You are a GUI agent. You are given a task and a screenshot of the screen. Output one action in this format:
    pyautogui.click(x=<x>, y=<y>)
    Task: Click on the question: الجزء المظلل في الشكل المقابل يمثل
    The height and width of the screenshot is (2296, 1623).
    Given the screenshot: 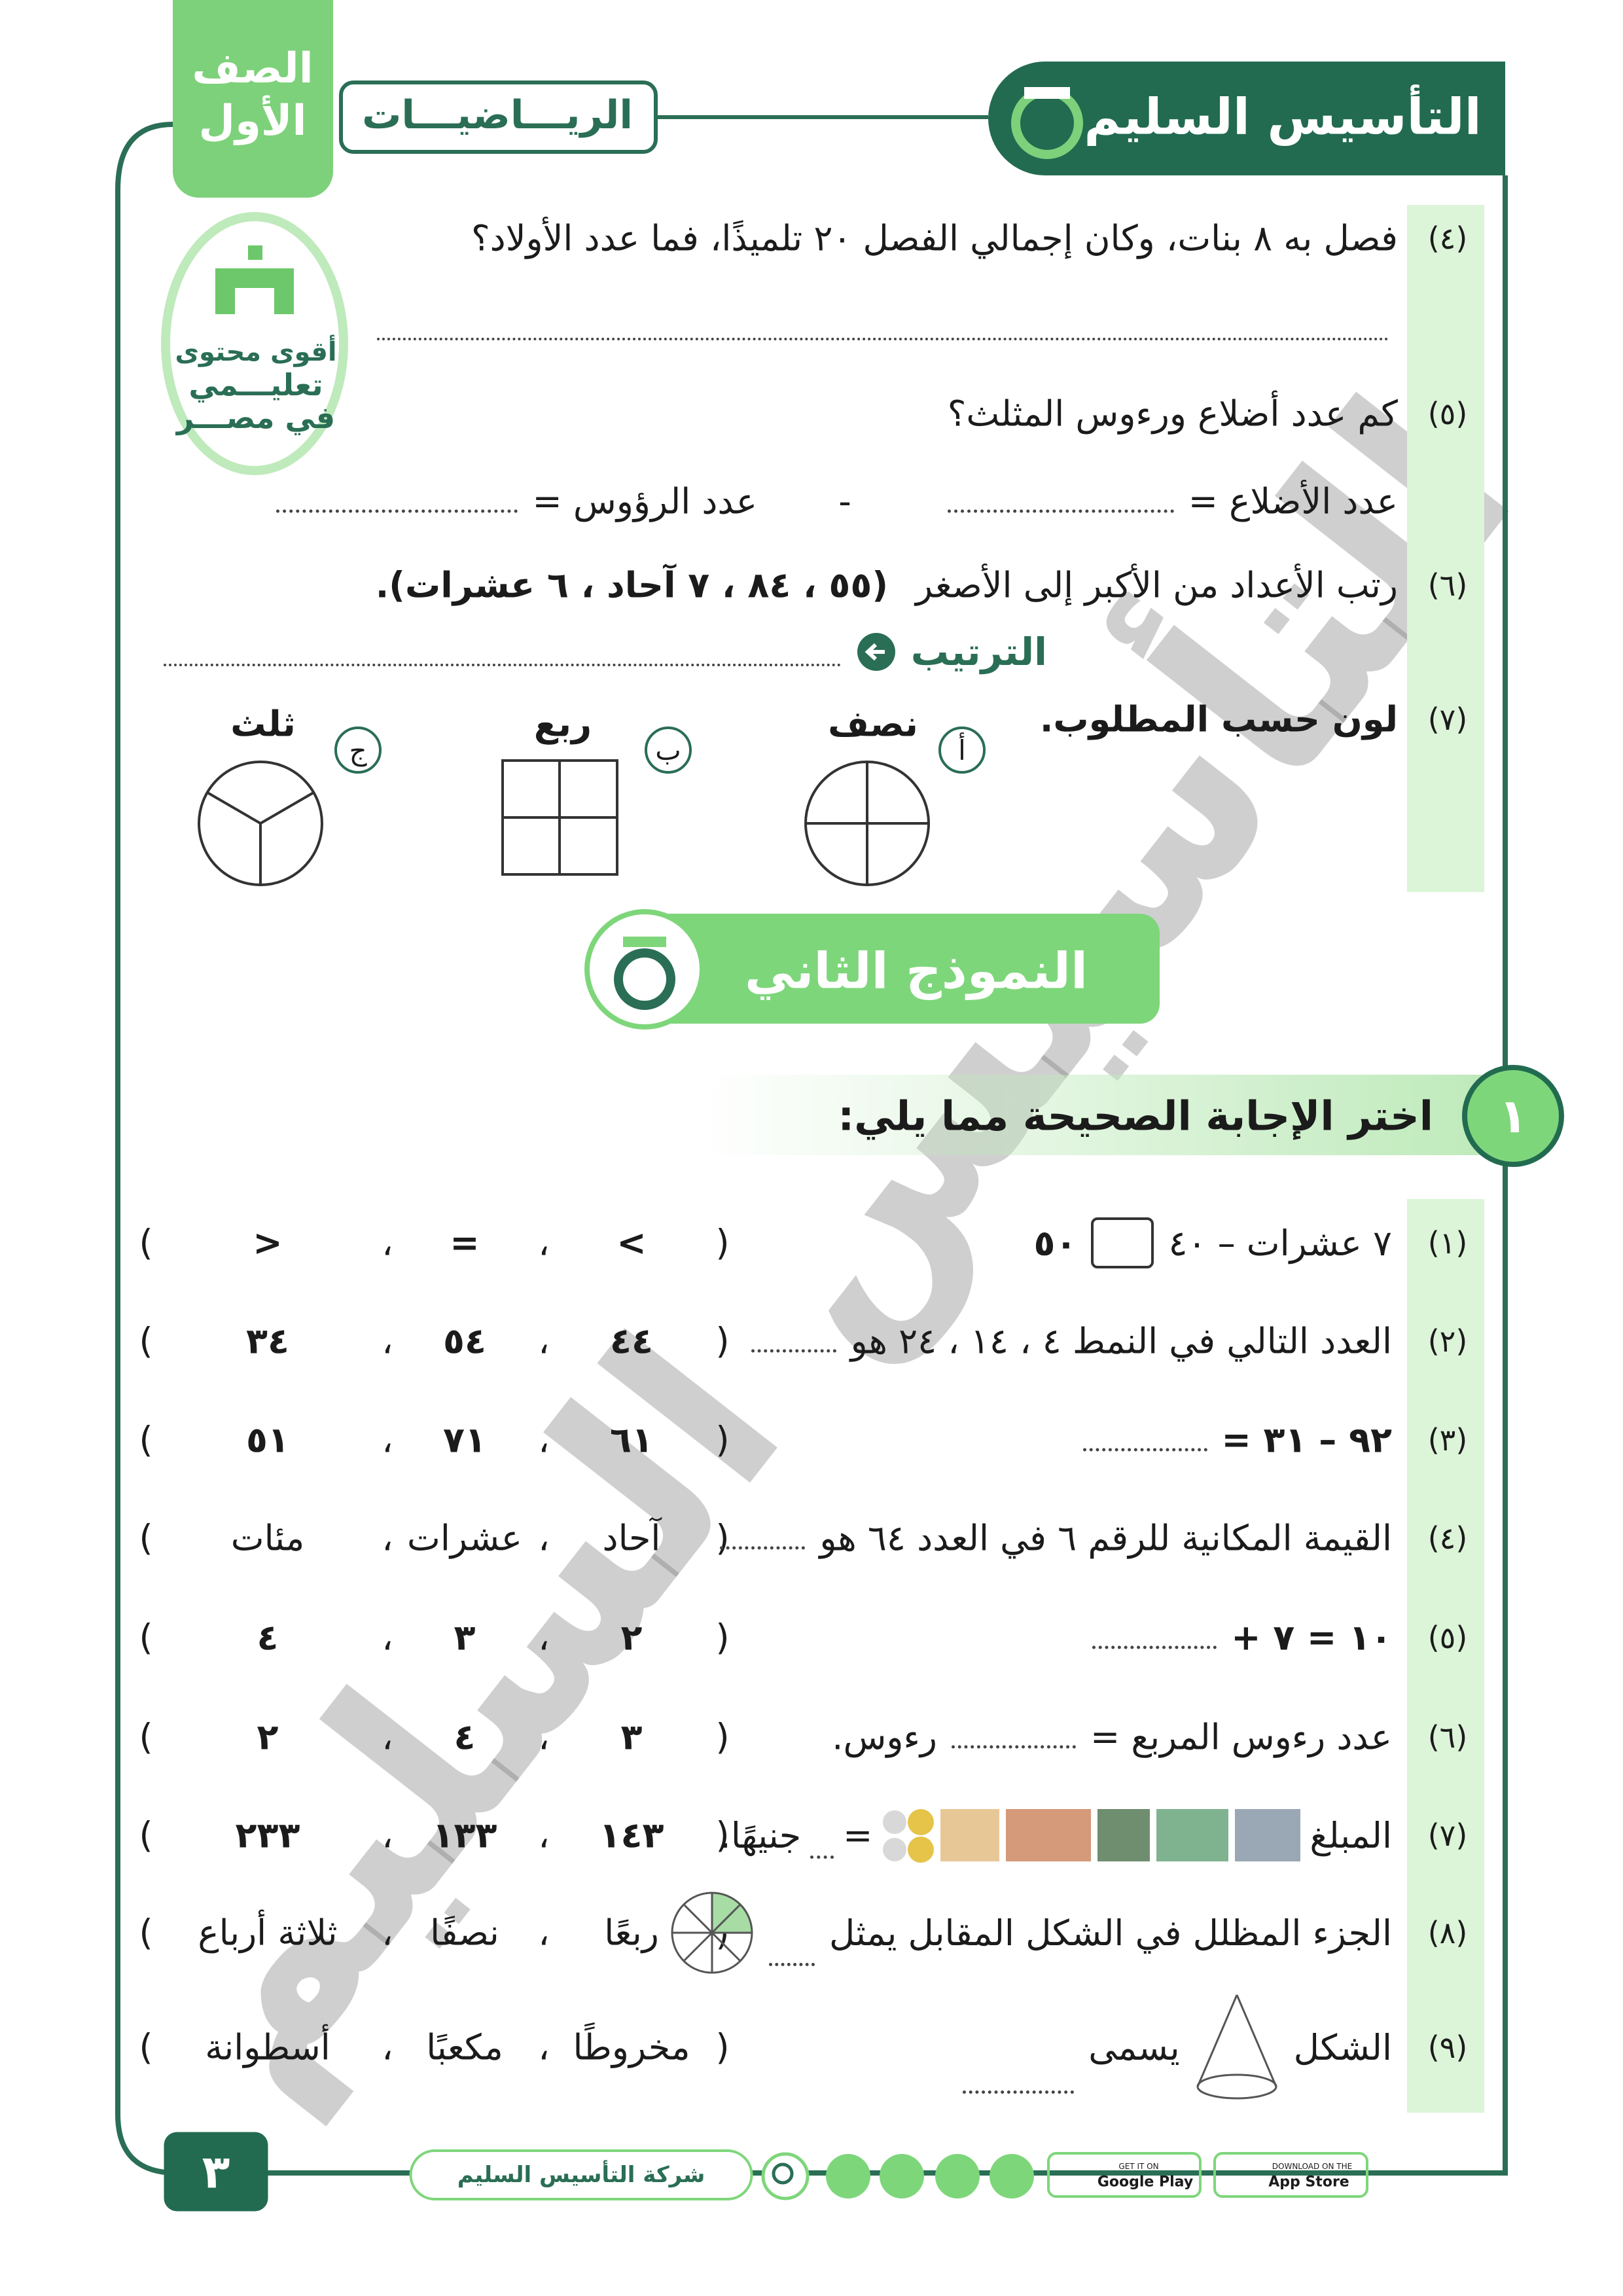 What is the action you would take?
    pyautogui.click(x=1030, y=1933)
    